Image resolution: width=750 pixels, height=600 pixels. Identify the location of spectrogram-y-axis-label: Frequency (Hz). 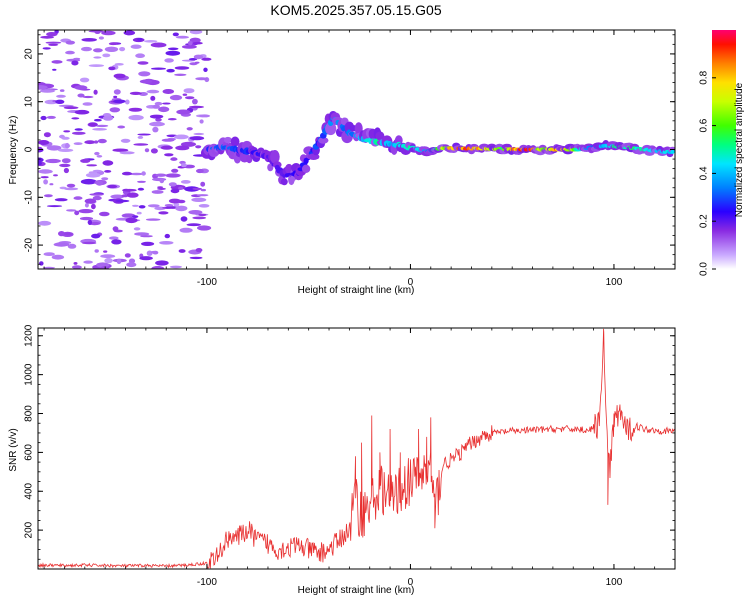
(13, 150).